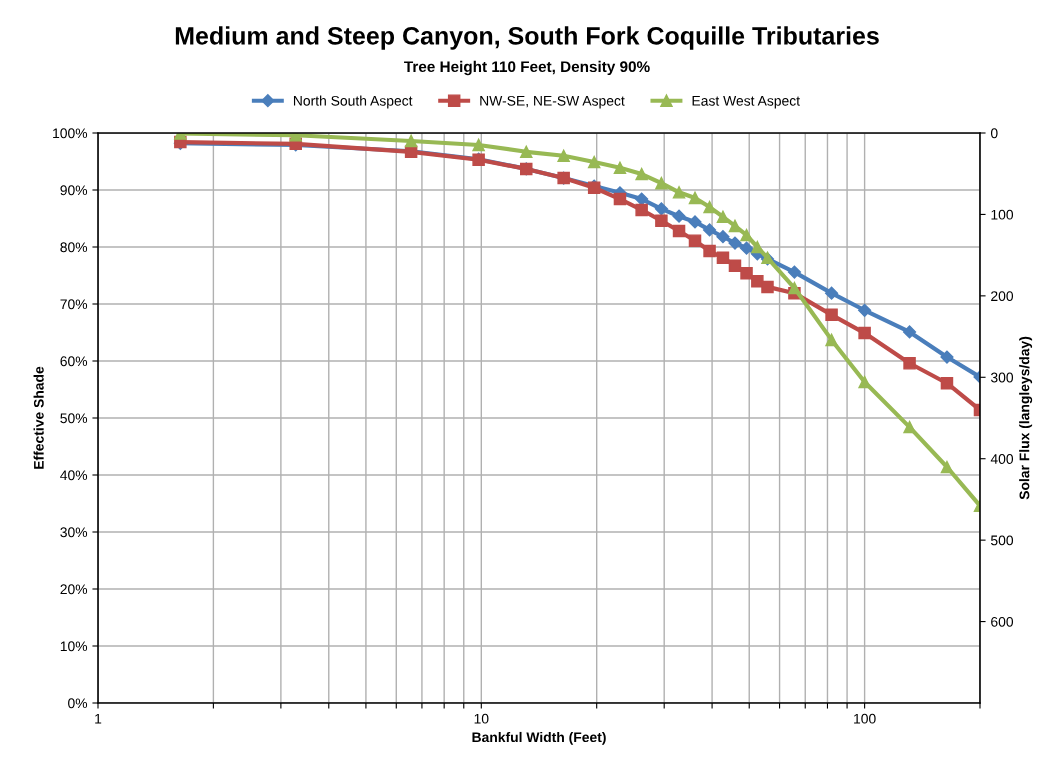 The height and width of the screenshot is (770, 1054). What do you see at coordinates (1002, 296) in the screenshot?
I see `y2-tick-label: 200` at bounding box center [1002, 296].